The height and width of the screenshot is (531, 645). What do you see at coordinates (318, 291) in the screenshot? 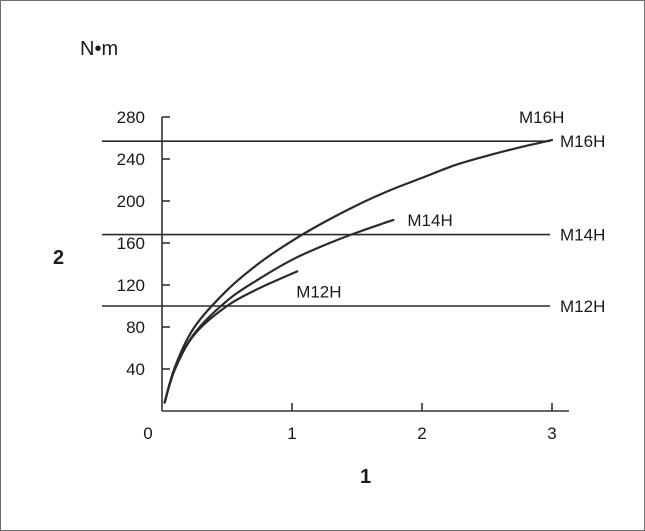
I see `curve-label: M12H` at bounding box center [318, 291].